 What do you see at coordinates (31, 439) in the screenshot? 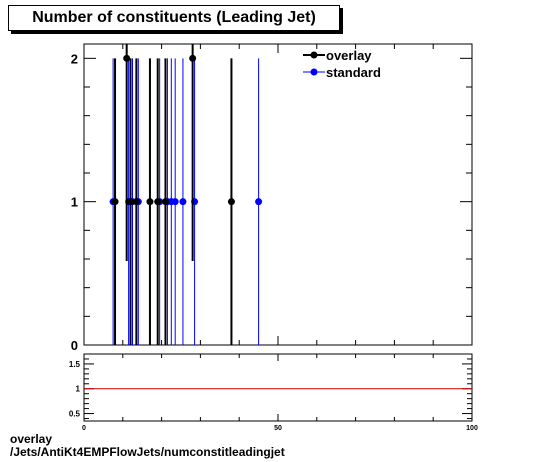
I see `footer-label: overlay` at bounding box center [31, 439].